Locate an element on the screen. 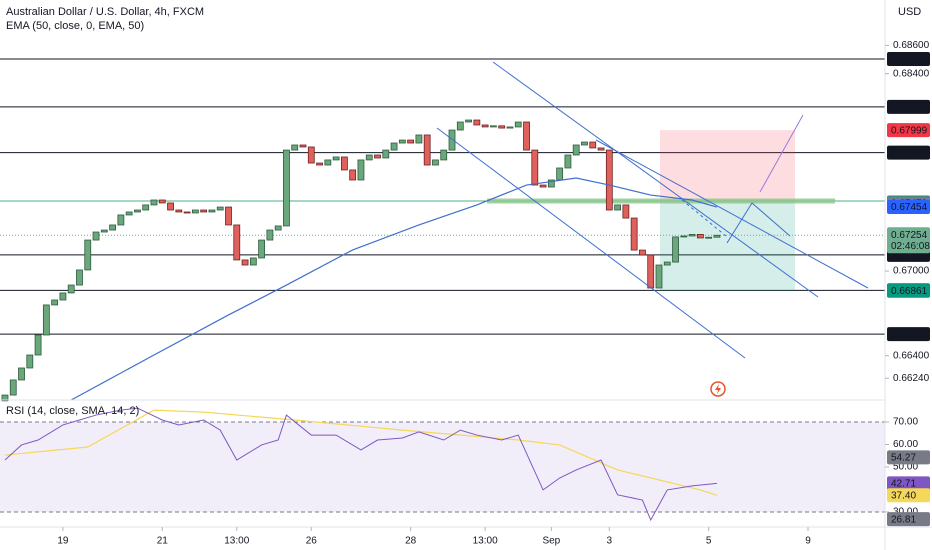  rsi-tick-label: 50.00 is located at coordinates (905, 467).